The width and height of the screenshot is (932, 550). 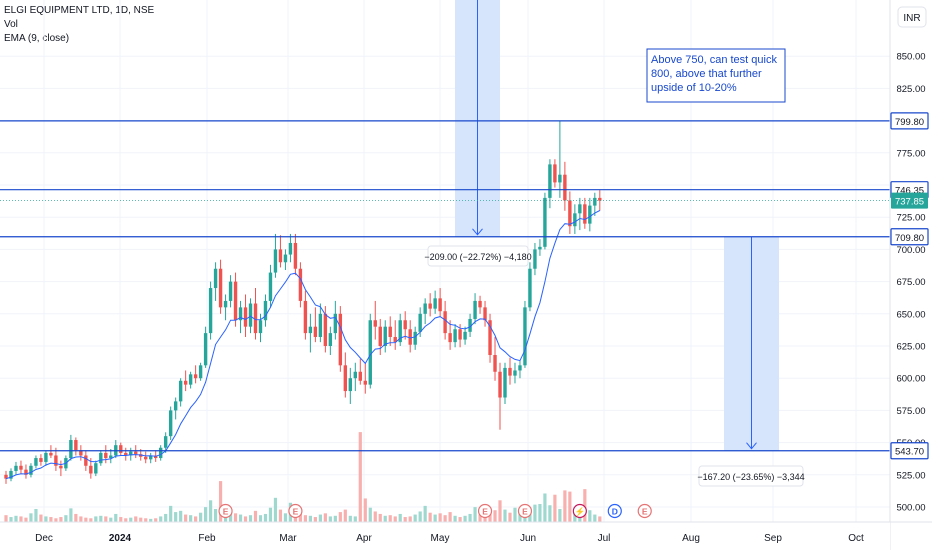 What do you see at coordinates (37, 38) in the screenshot?
I see `legend-ema: EMA (9, close)` at bounding box center [37, 38].